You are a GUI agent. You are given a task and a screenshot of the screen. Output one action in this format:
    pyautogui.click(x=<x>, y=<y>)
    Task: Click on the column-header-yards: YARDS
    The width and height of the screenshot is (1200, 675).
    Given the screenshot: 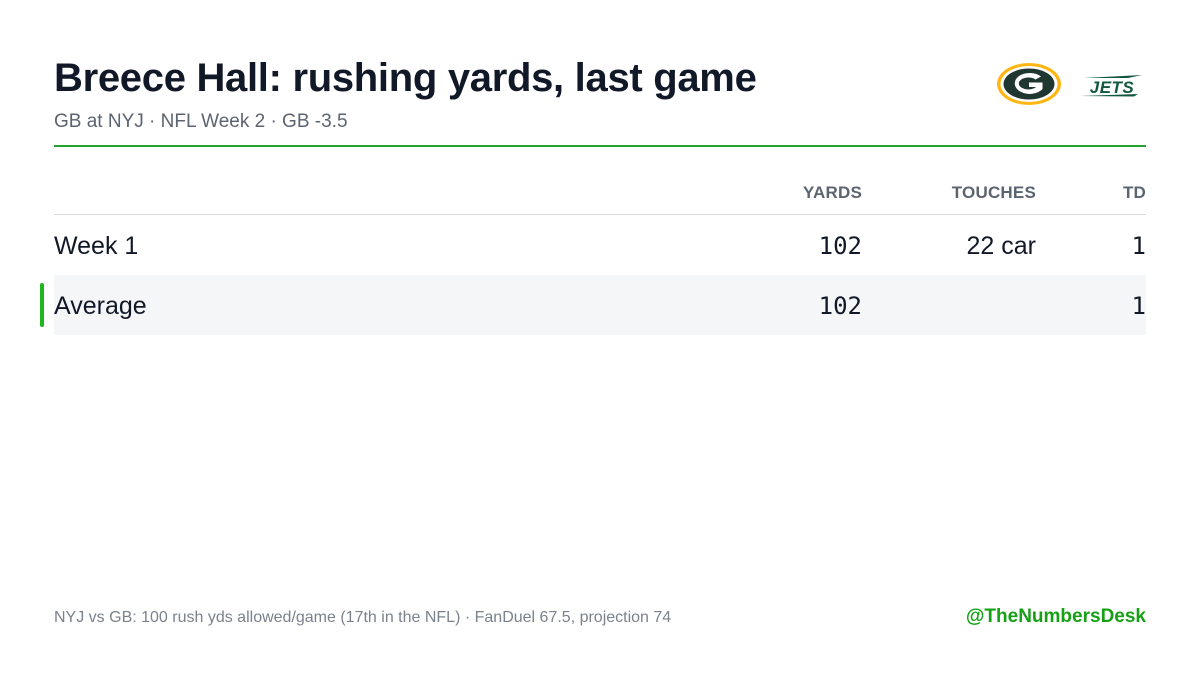 What is the action you would take?
    pyautogui.click(x=832, y=192)
    